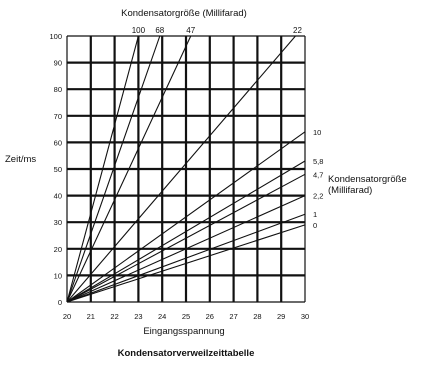 The image size is (423, 365). What do you see at coordinates (210, 316) in the screenshot?
I see `x-tick-label: 26` at bounding box center [210, 316].